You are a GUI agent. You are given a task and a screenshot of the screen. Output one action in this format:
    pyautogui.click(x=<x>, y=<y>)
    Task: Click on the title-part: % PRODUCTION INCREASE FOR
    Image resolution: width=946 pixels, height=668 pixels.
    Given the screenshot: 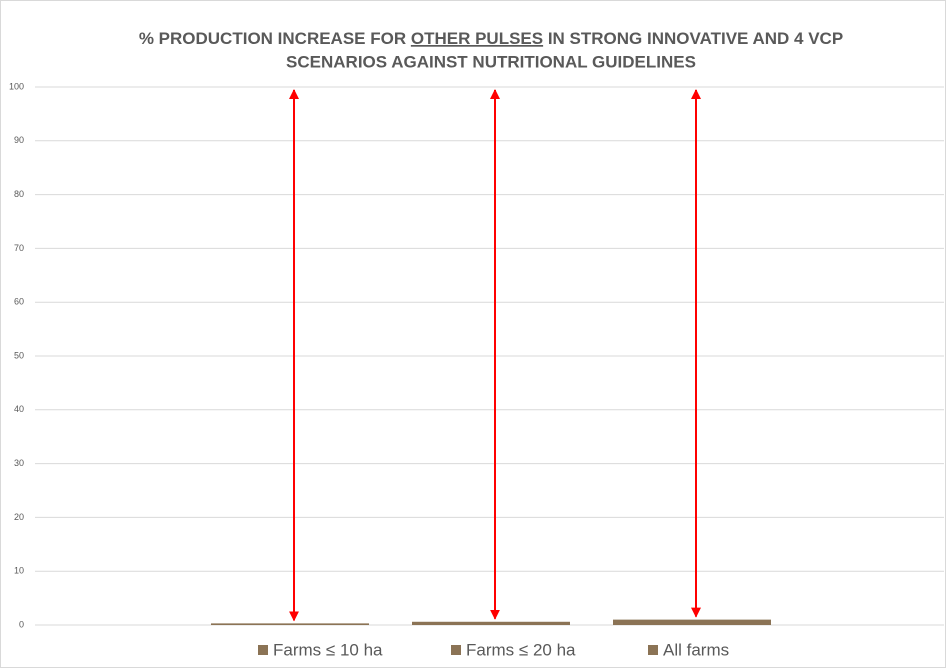 What is the action you would take?
    pyautogui.click(x=275, y=38)
    